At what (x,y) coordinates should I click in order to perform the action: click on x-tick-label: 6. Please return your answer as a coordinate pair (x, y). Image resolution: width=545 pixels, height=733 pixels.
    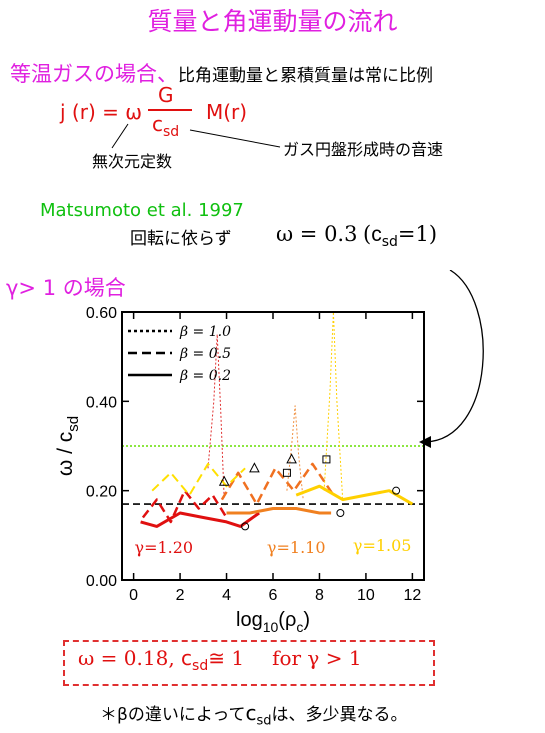
    Looking at the image, I should click on (273, 595).